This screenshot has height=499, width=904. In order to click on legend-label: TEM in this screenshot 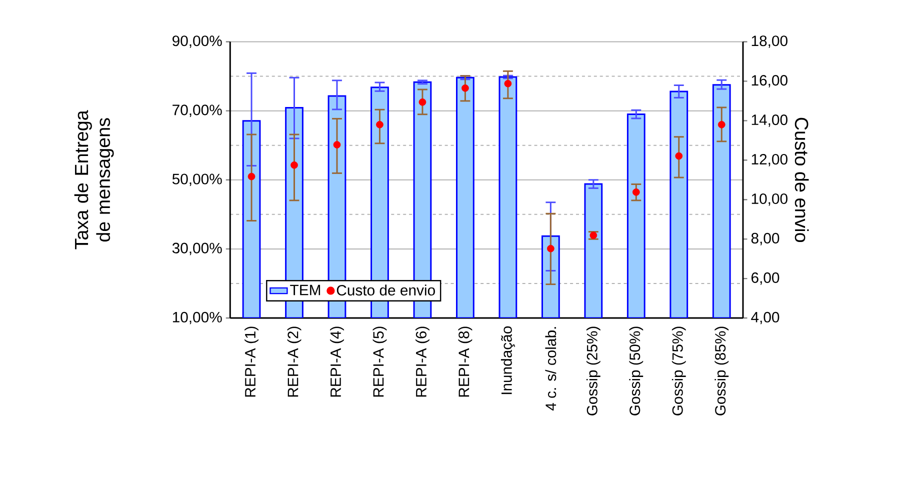, I will do `click(305, 290)`.